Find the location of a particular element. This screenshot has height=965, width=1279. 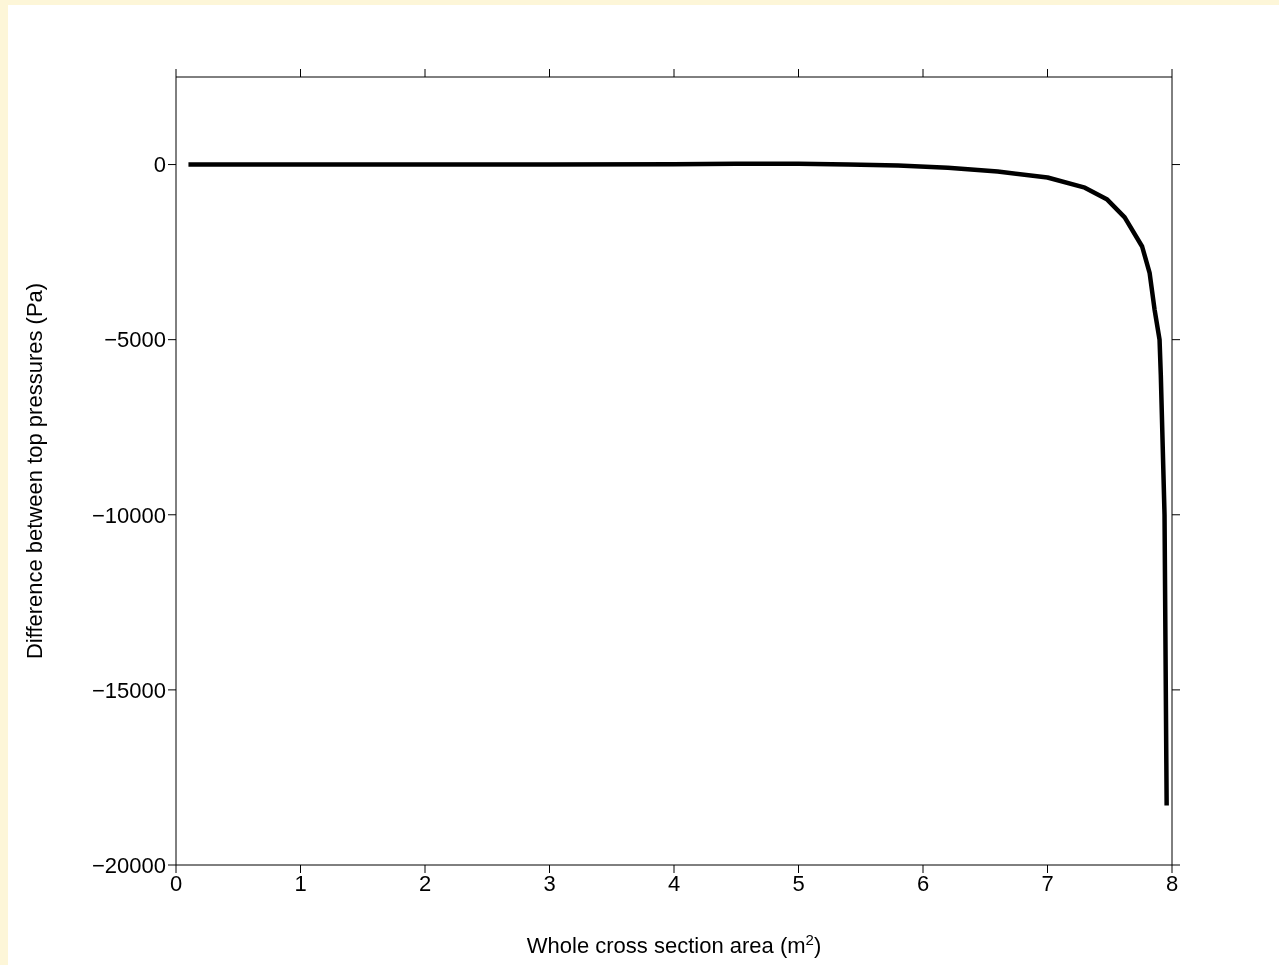

y-axis-title: Difference between top pressures (Pa) is located at coordinates (34, 471).